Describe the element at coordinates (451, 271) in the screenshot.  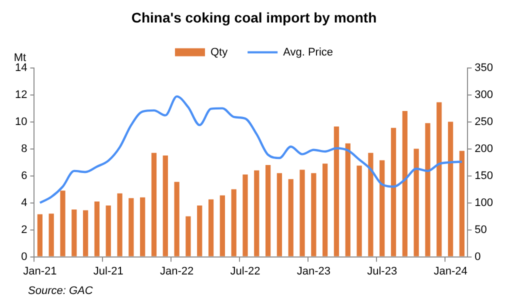
I see `x-tick-label: Jan-24` at that location.